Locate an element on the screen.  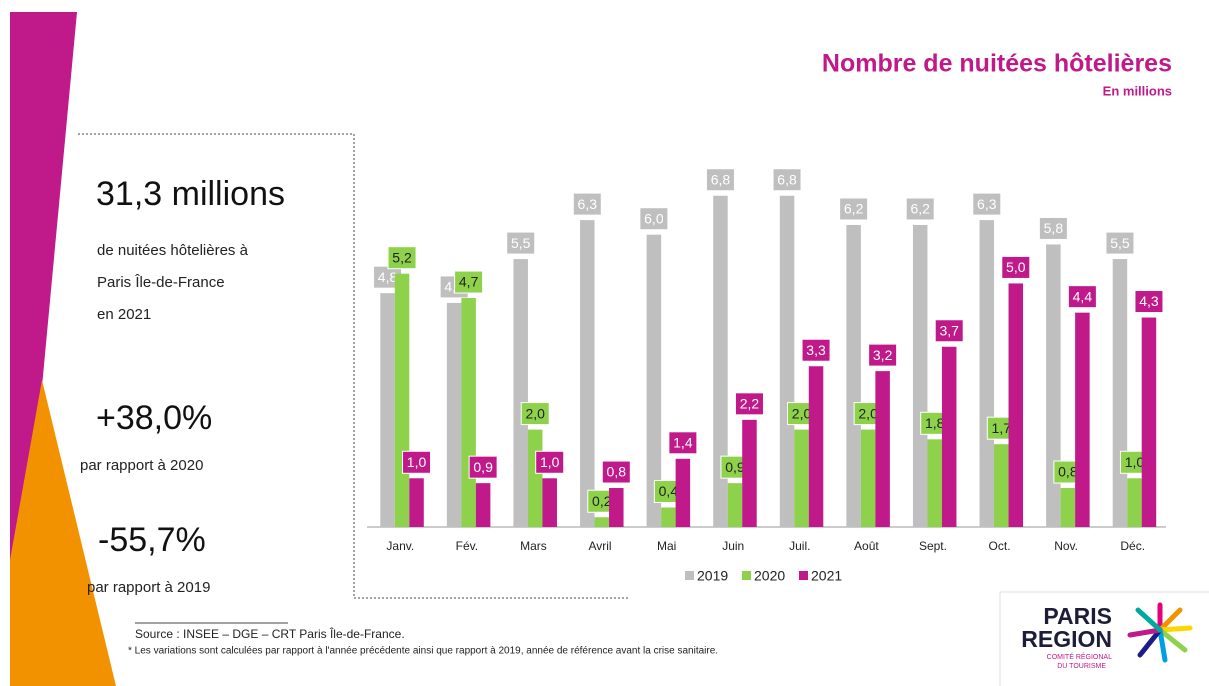
value-label: 3,2 is located at coordinates (883, 355).